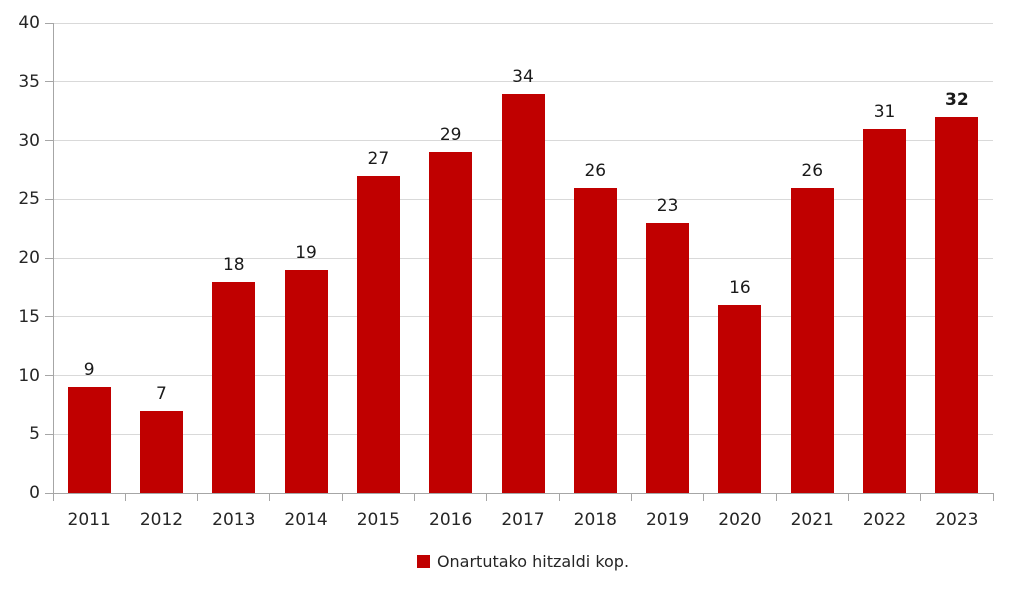  Describe the element at coordinates (29, 140) in the screenshot. I see `y-axis-tick-label: 30` at that location.